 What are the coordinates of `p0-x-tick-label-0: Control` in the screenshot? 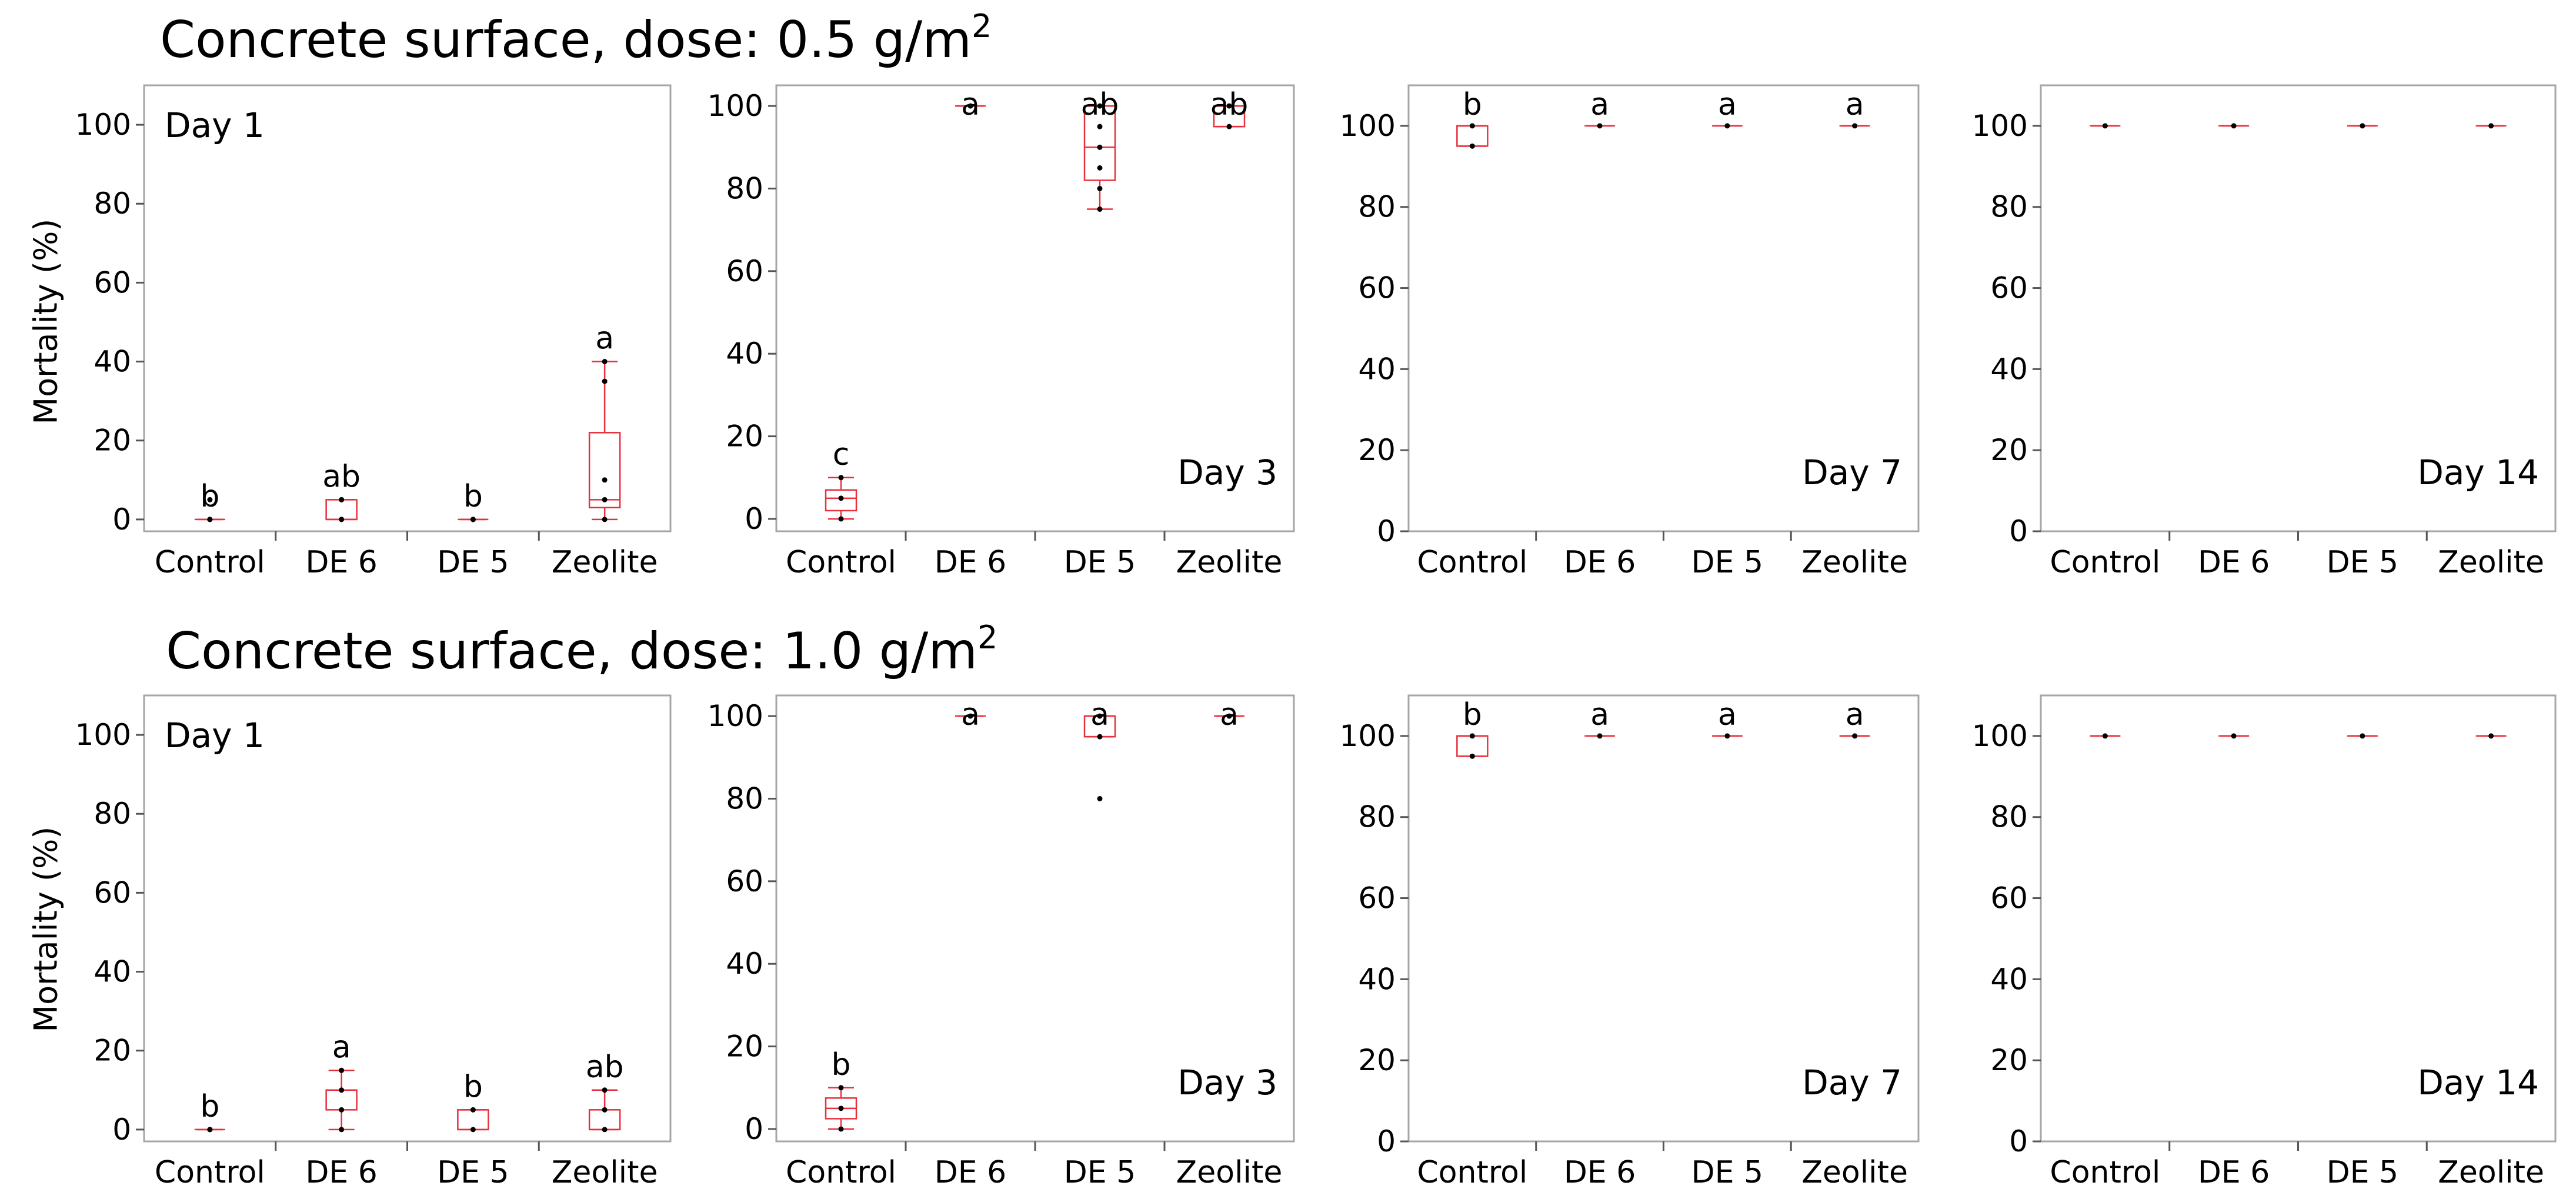 It's located at (210, 562).